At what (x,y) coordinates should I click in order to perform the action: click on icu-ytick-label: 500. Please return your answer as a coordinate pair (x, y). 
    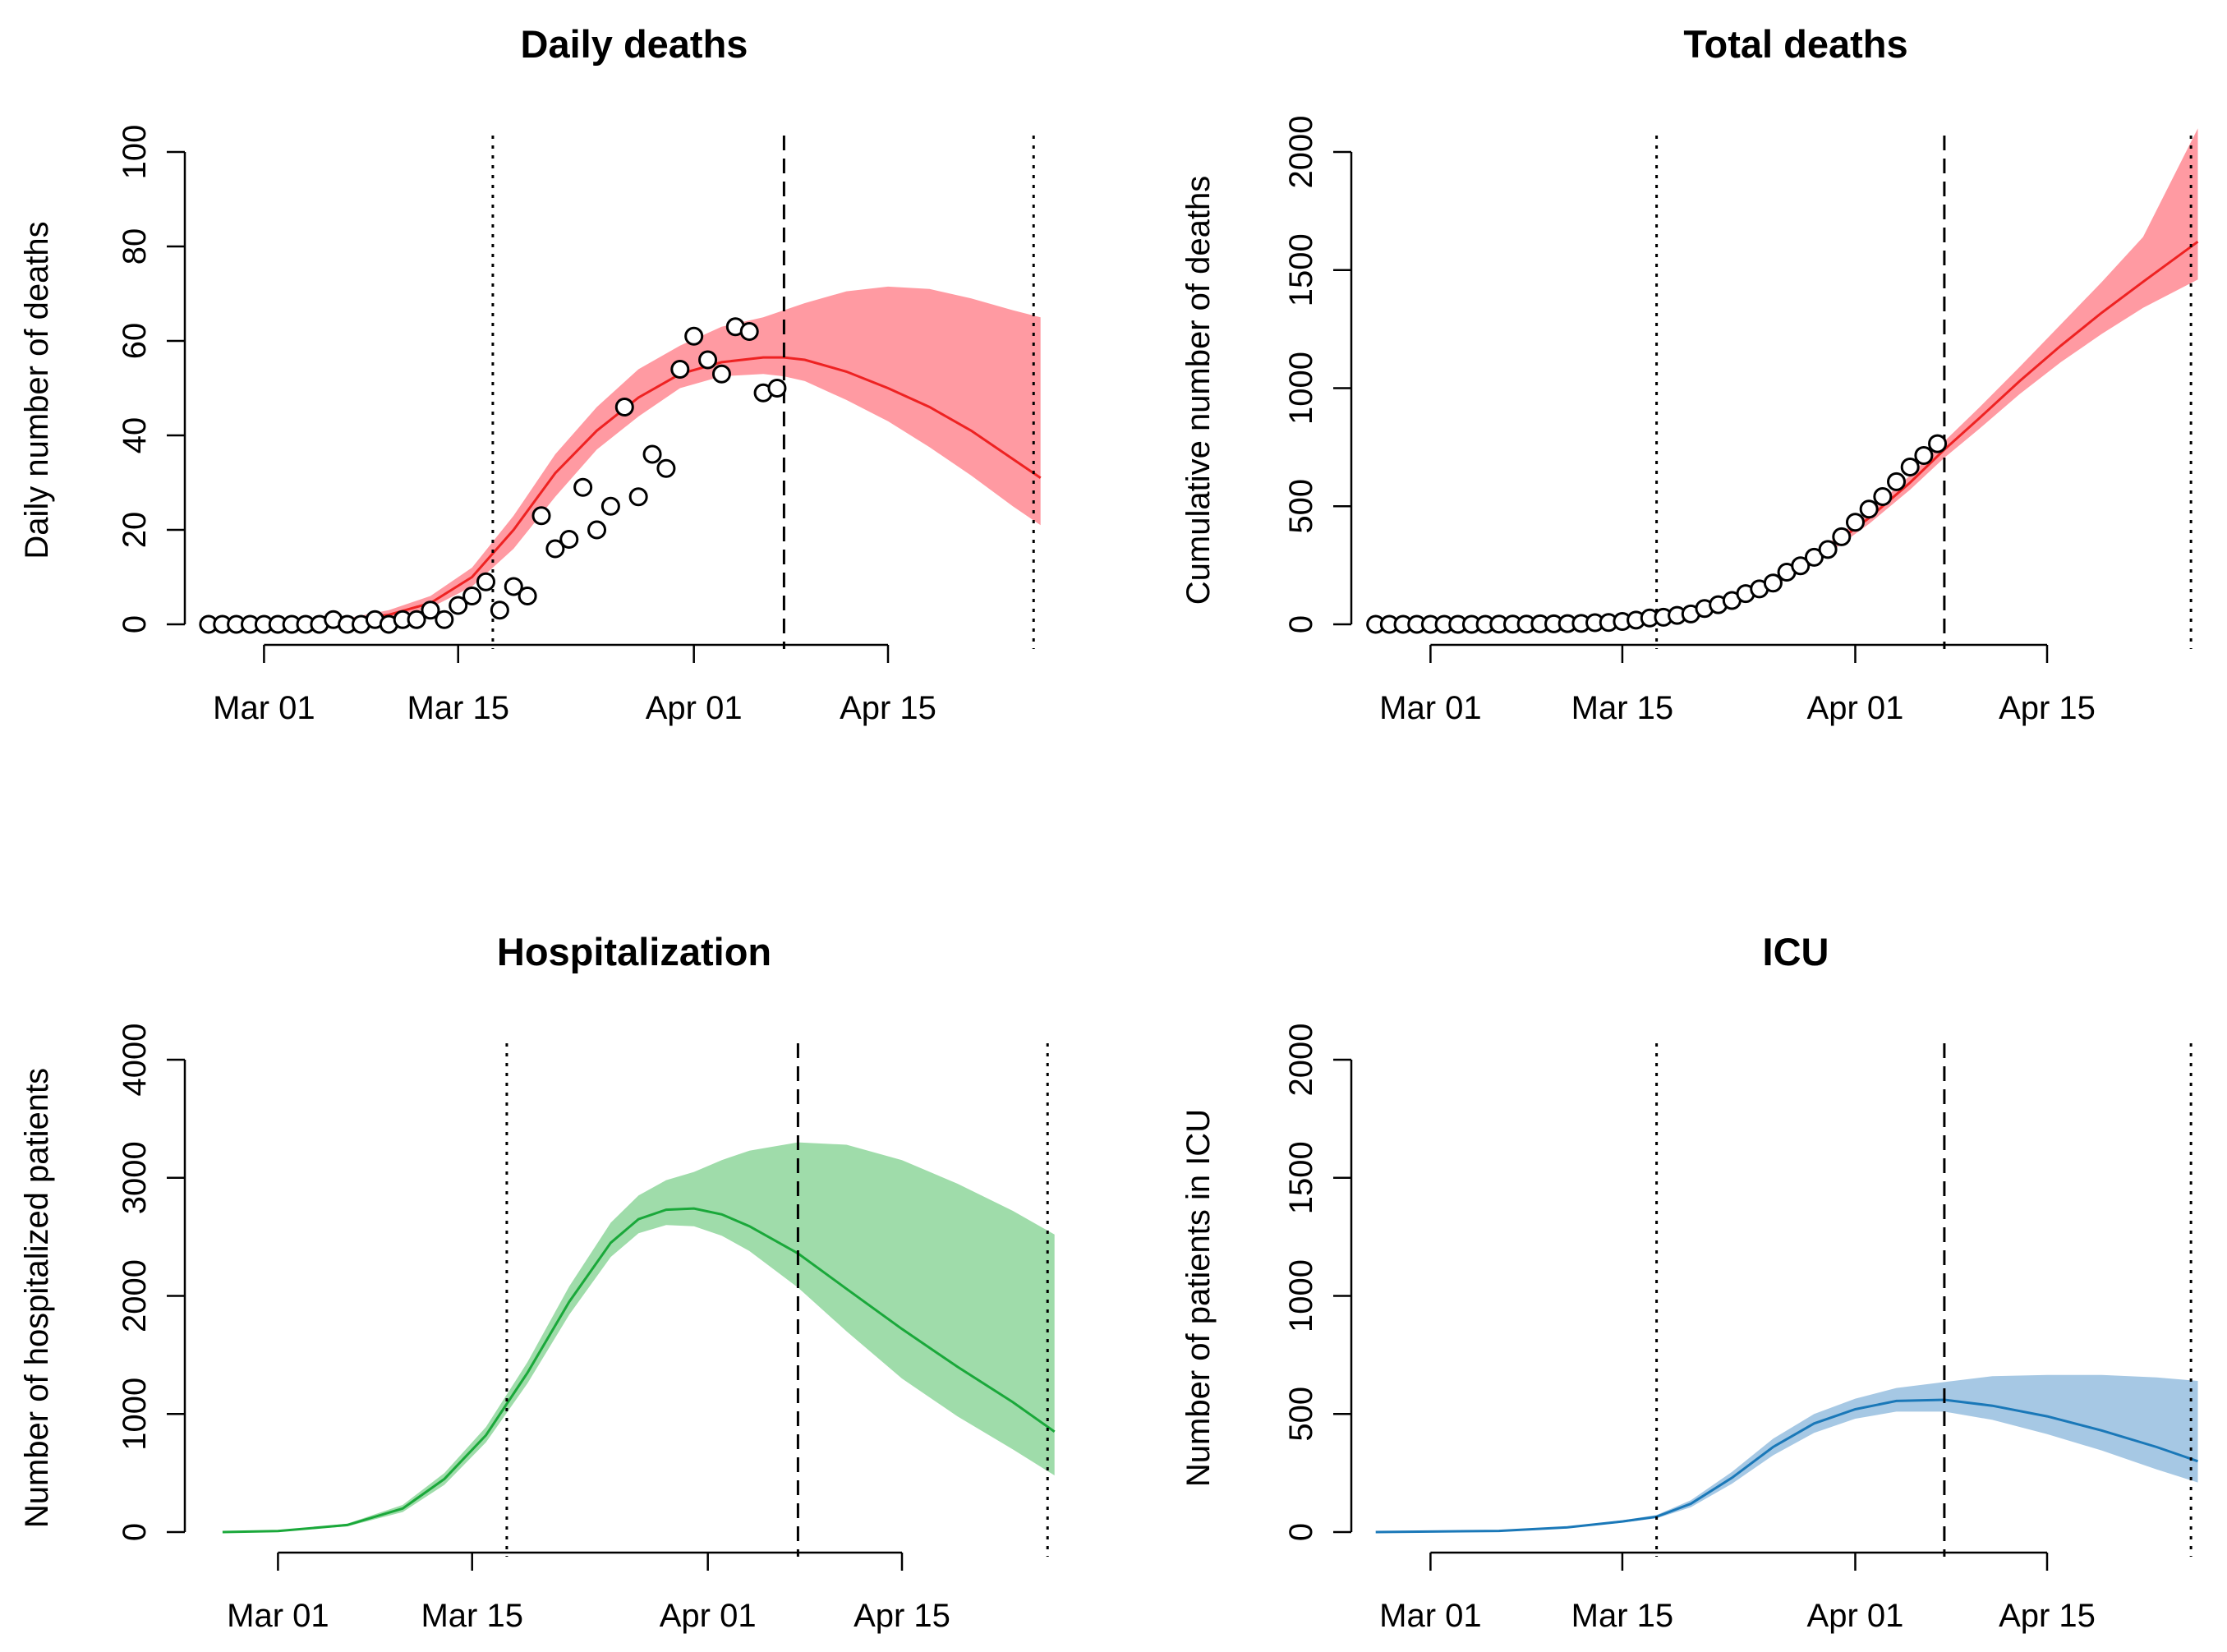
    Looking at the image, I should click on (1301, 1414).